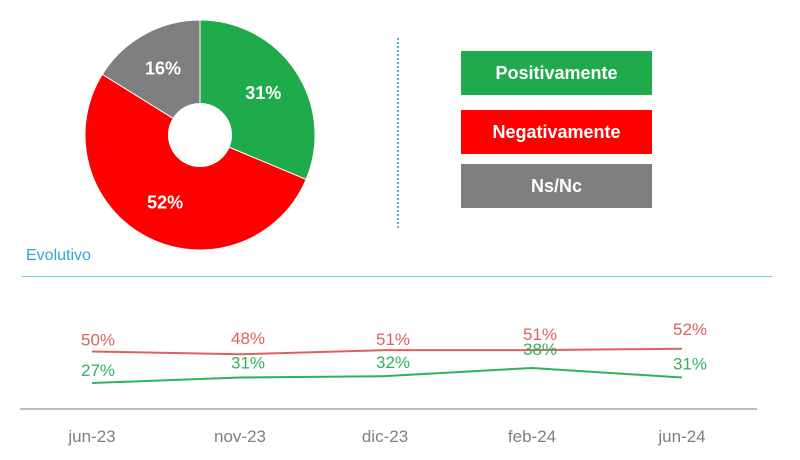 Image resolution: width=800 pixels, height=460 pixels. What do you see at coordinates (556, 186) in the screenshot?
I see `legend-nsnc: Ns/Nc` at bounding box center [556, 186].